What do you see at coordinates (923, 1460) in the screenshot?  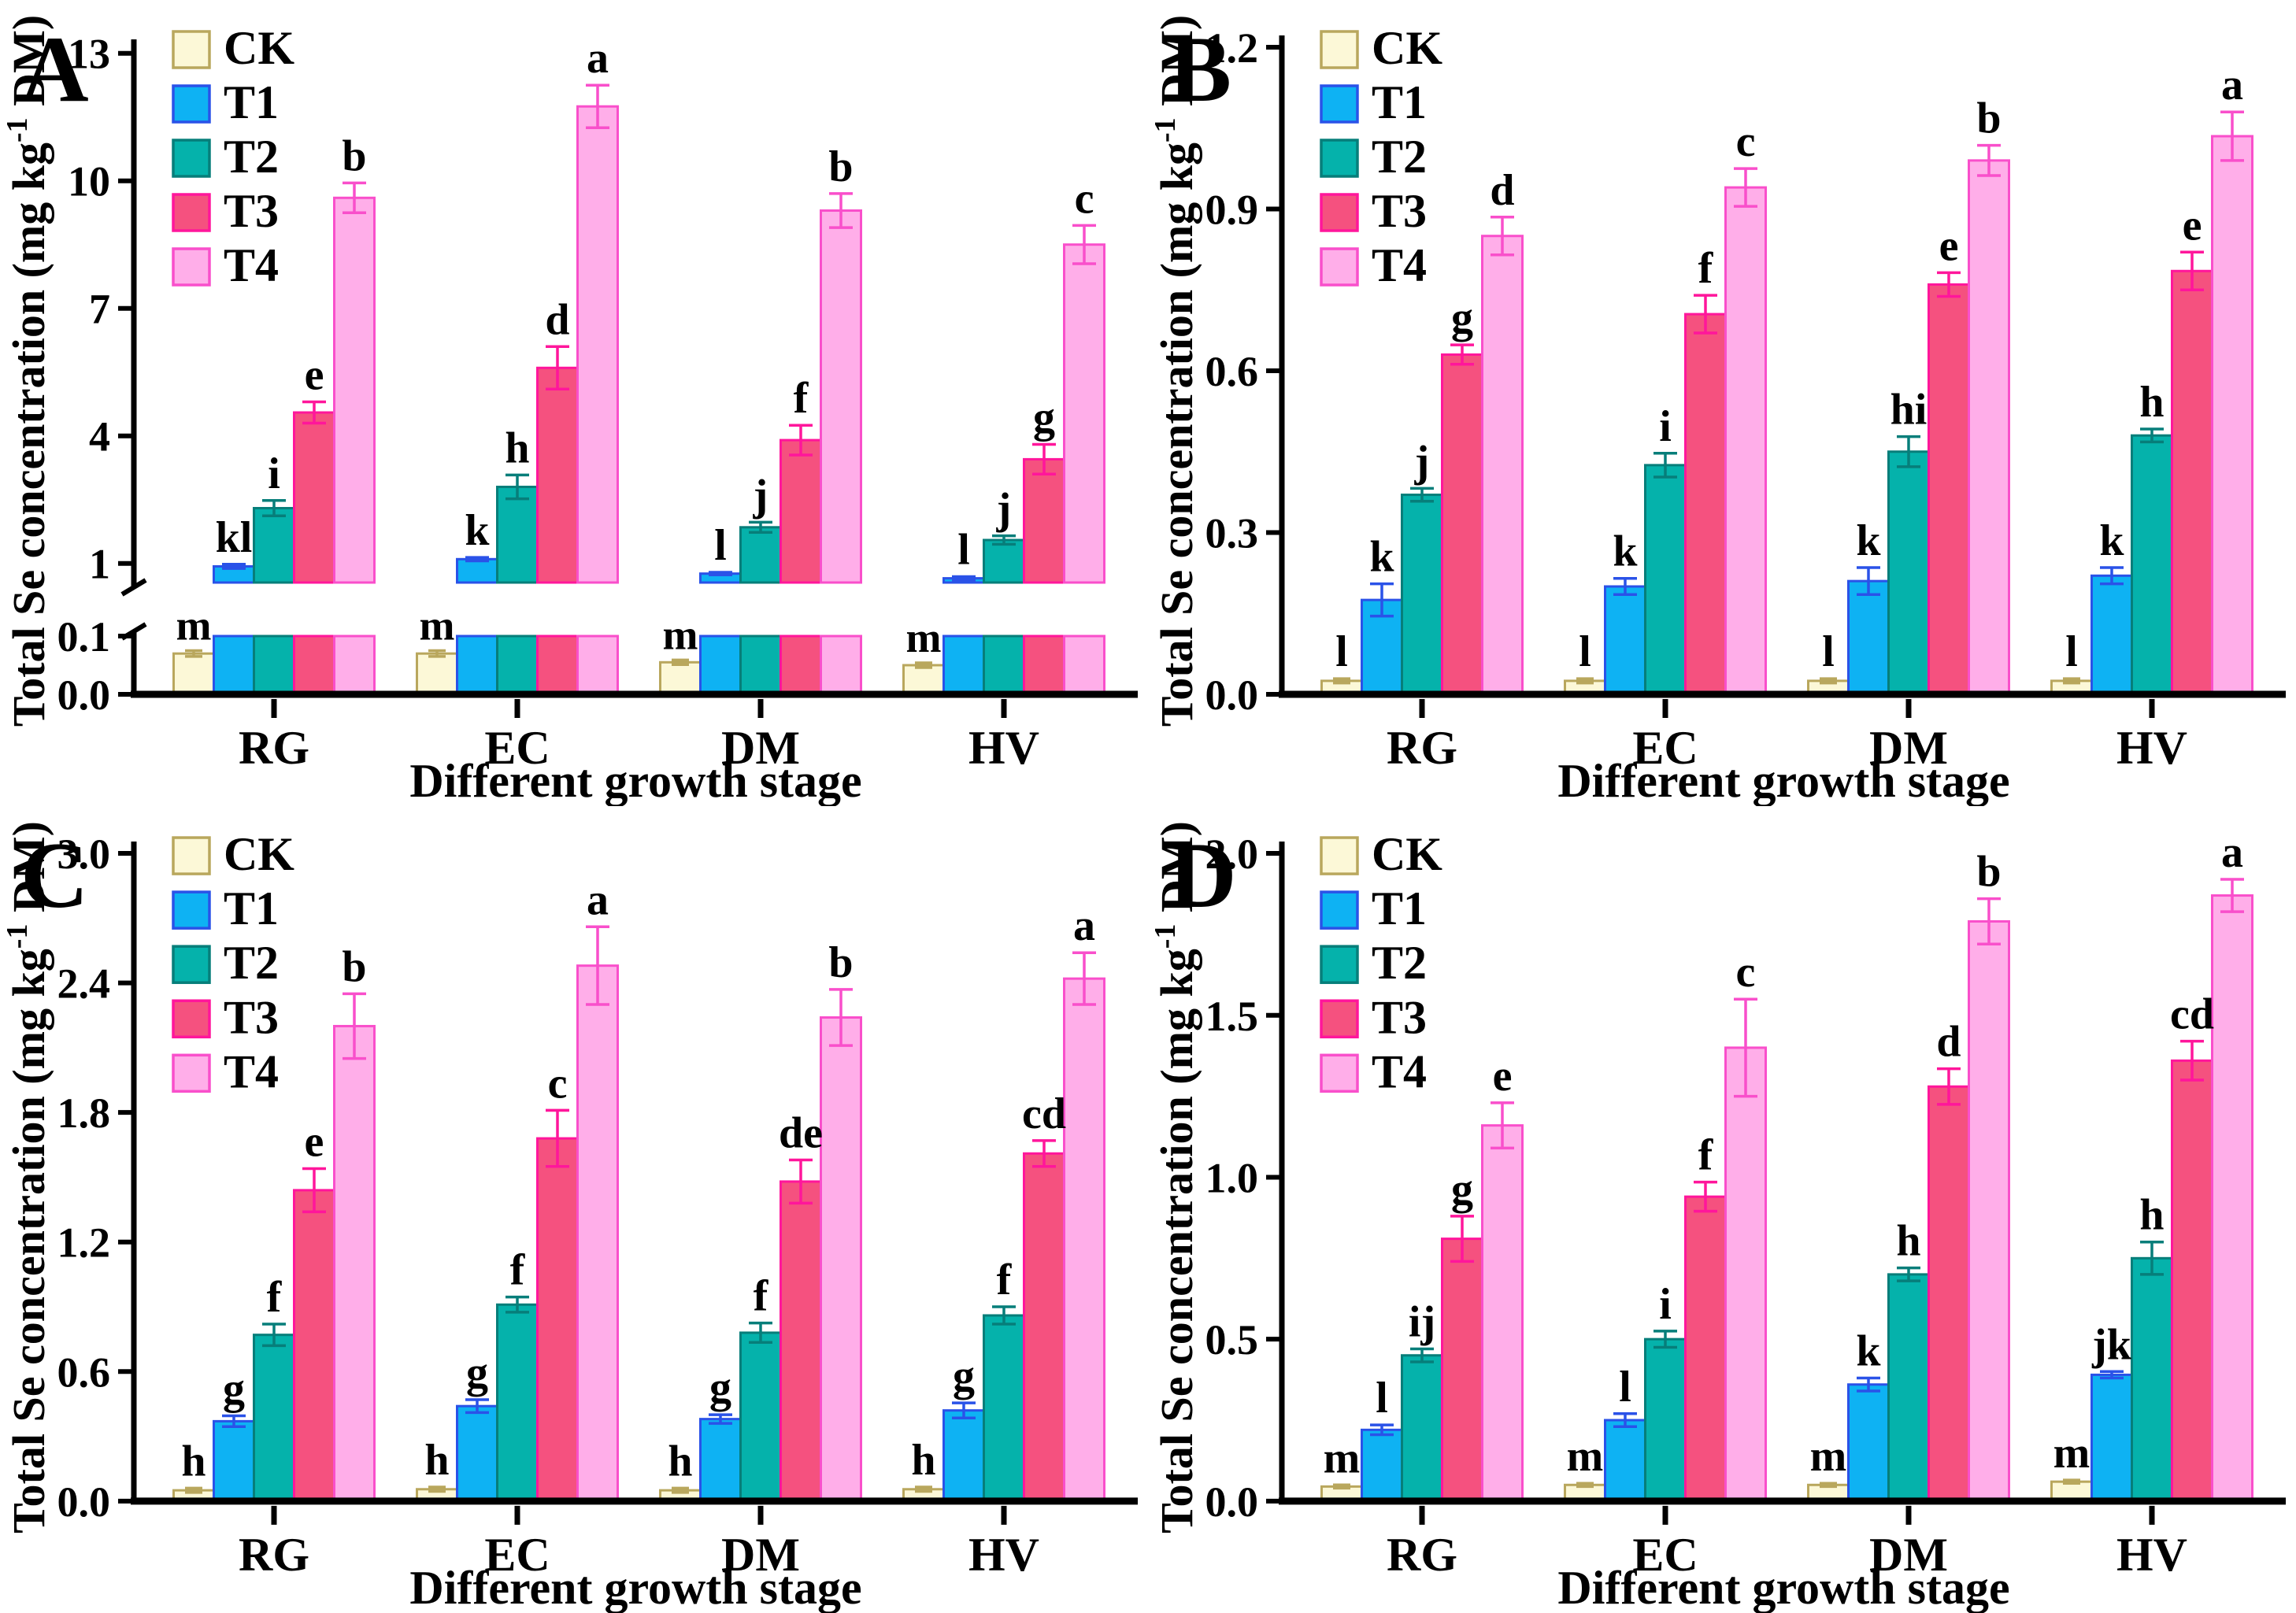 I see `sig-letter-CK-HV: h` at bounding box center [923, 1460].